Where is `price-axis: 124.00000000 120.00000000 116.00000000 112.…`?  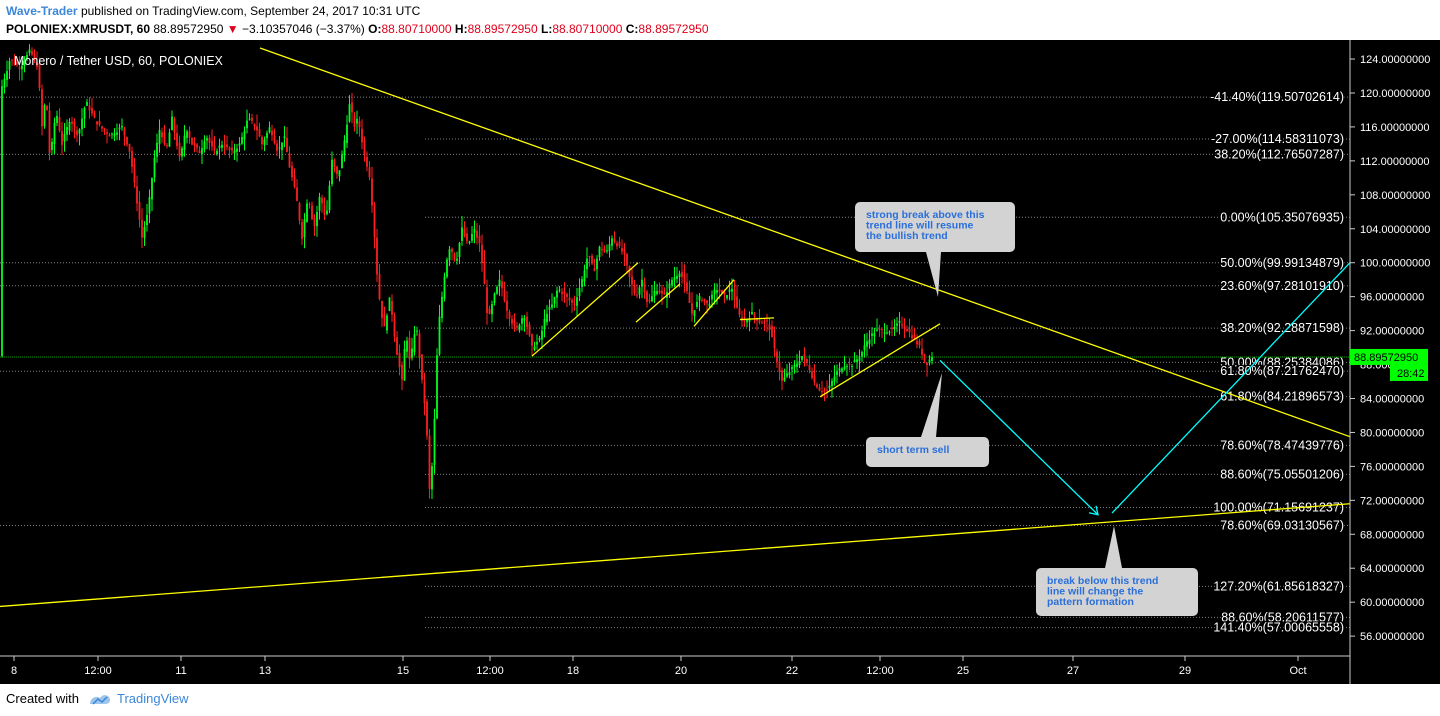 price-axis: 124.00000000 120.00000000 116.00000000 112.… is located at coordinates (1390, 348).